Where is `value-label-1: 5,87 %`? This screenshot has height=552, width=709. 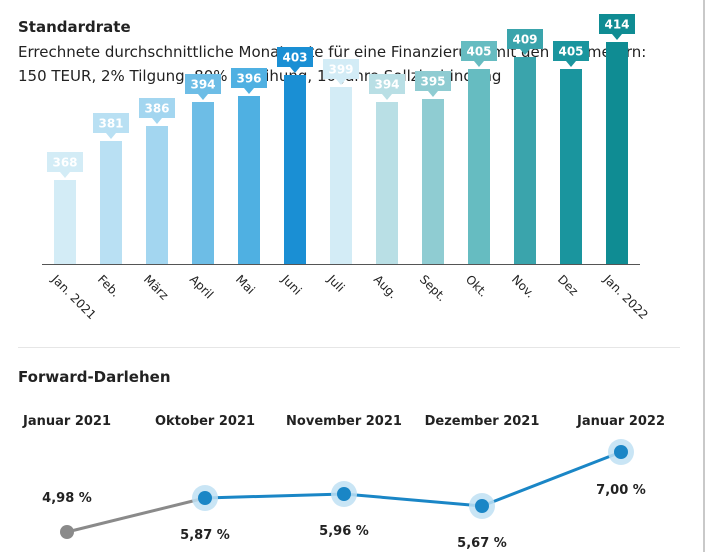
value-label-1: 5,87 % is located at coordinates (205, 535).